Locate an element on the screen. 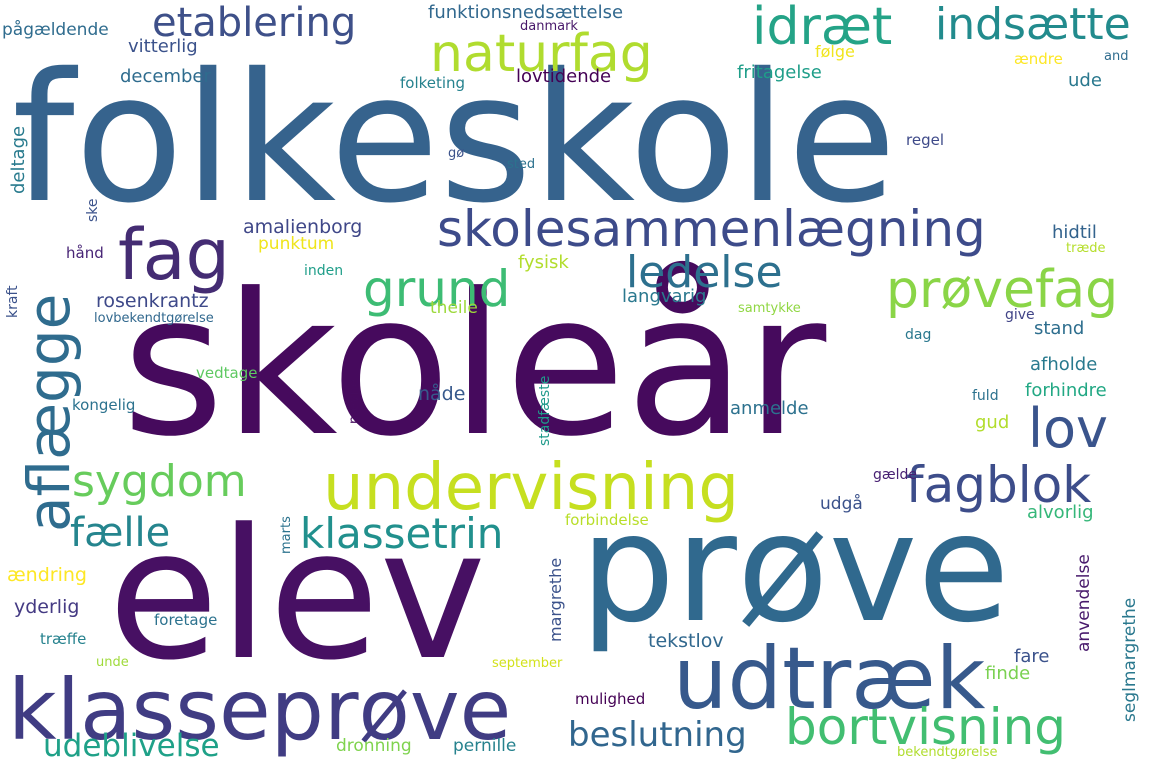 The image size is (1155, 770). word-anmelde: anmelde is located at coordinates (769, 408).